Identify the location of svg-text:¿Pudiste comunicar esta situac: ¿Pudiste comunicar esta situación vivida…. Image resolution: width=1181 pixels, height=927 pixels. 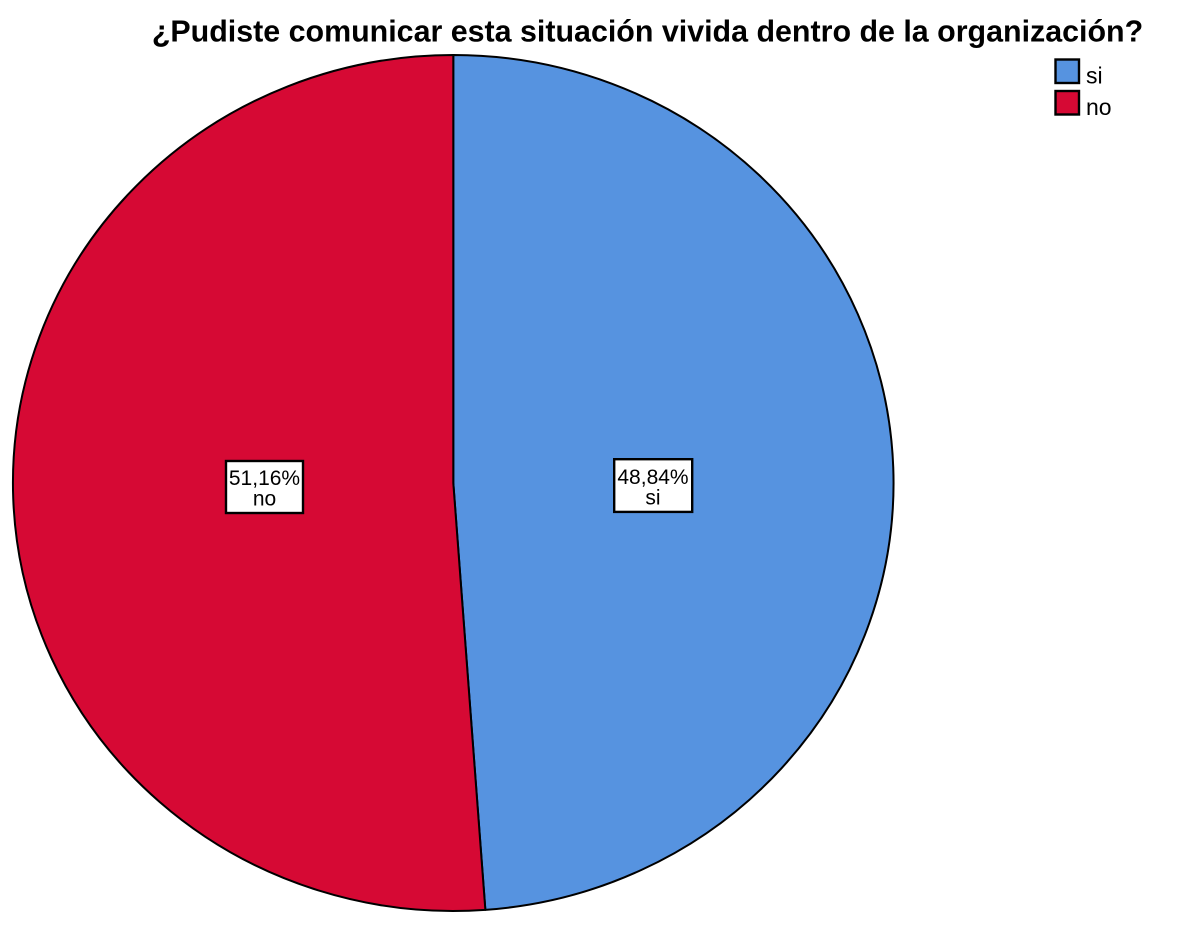
(647, 32).